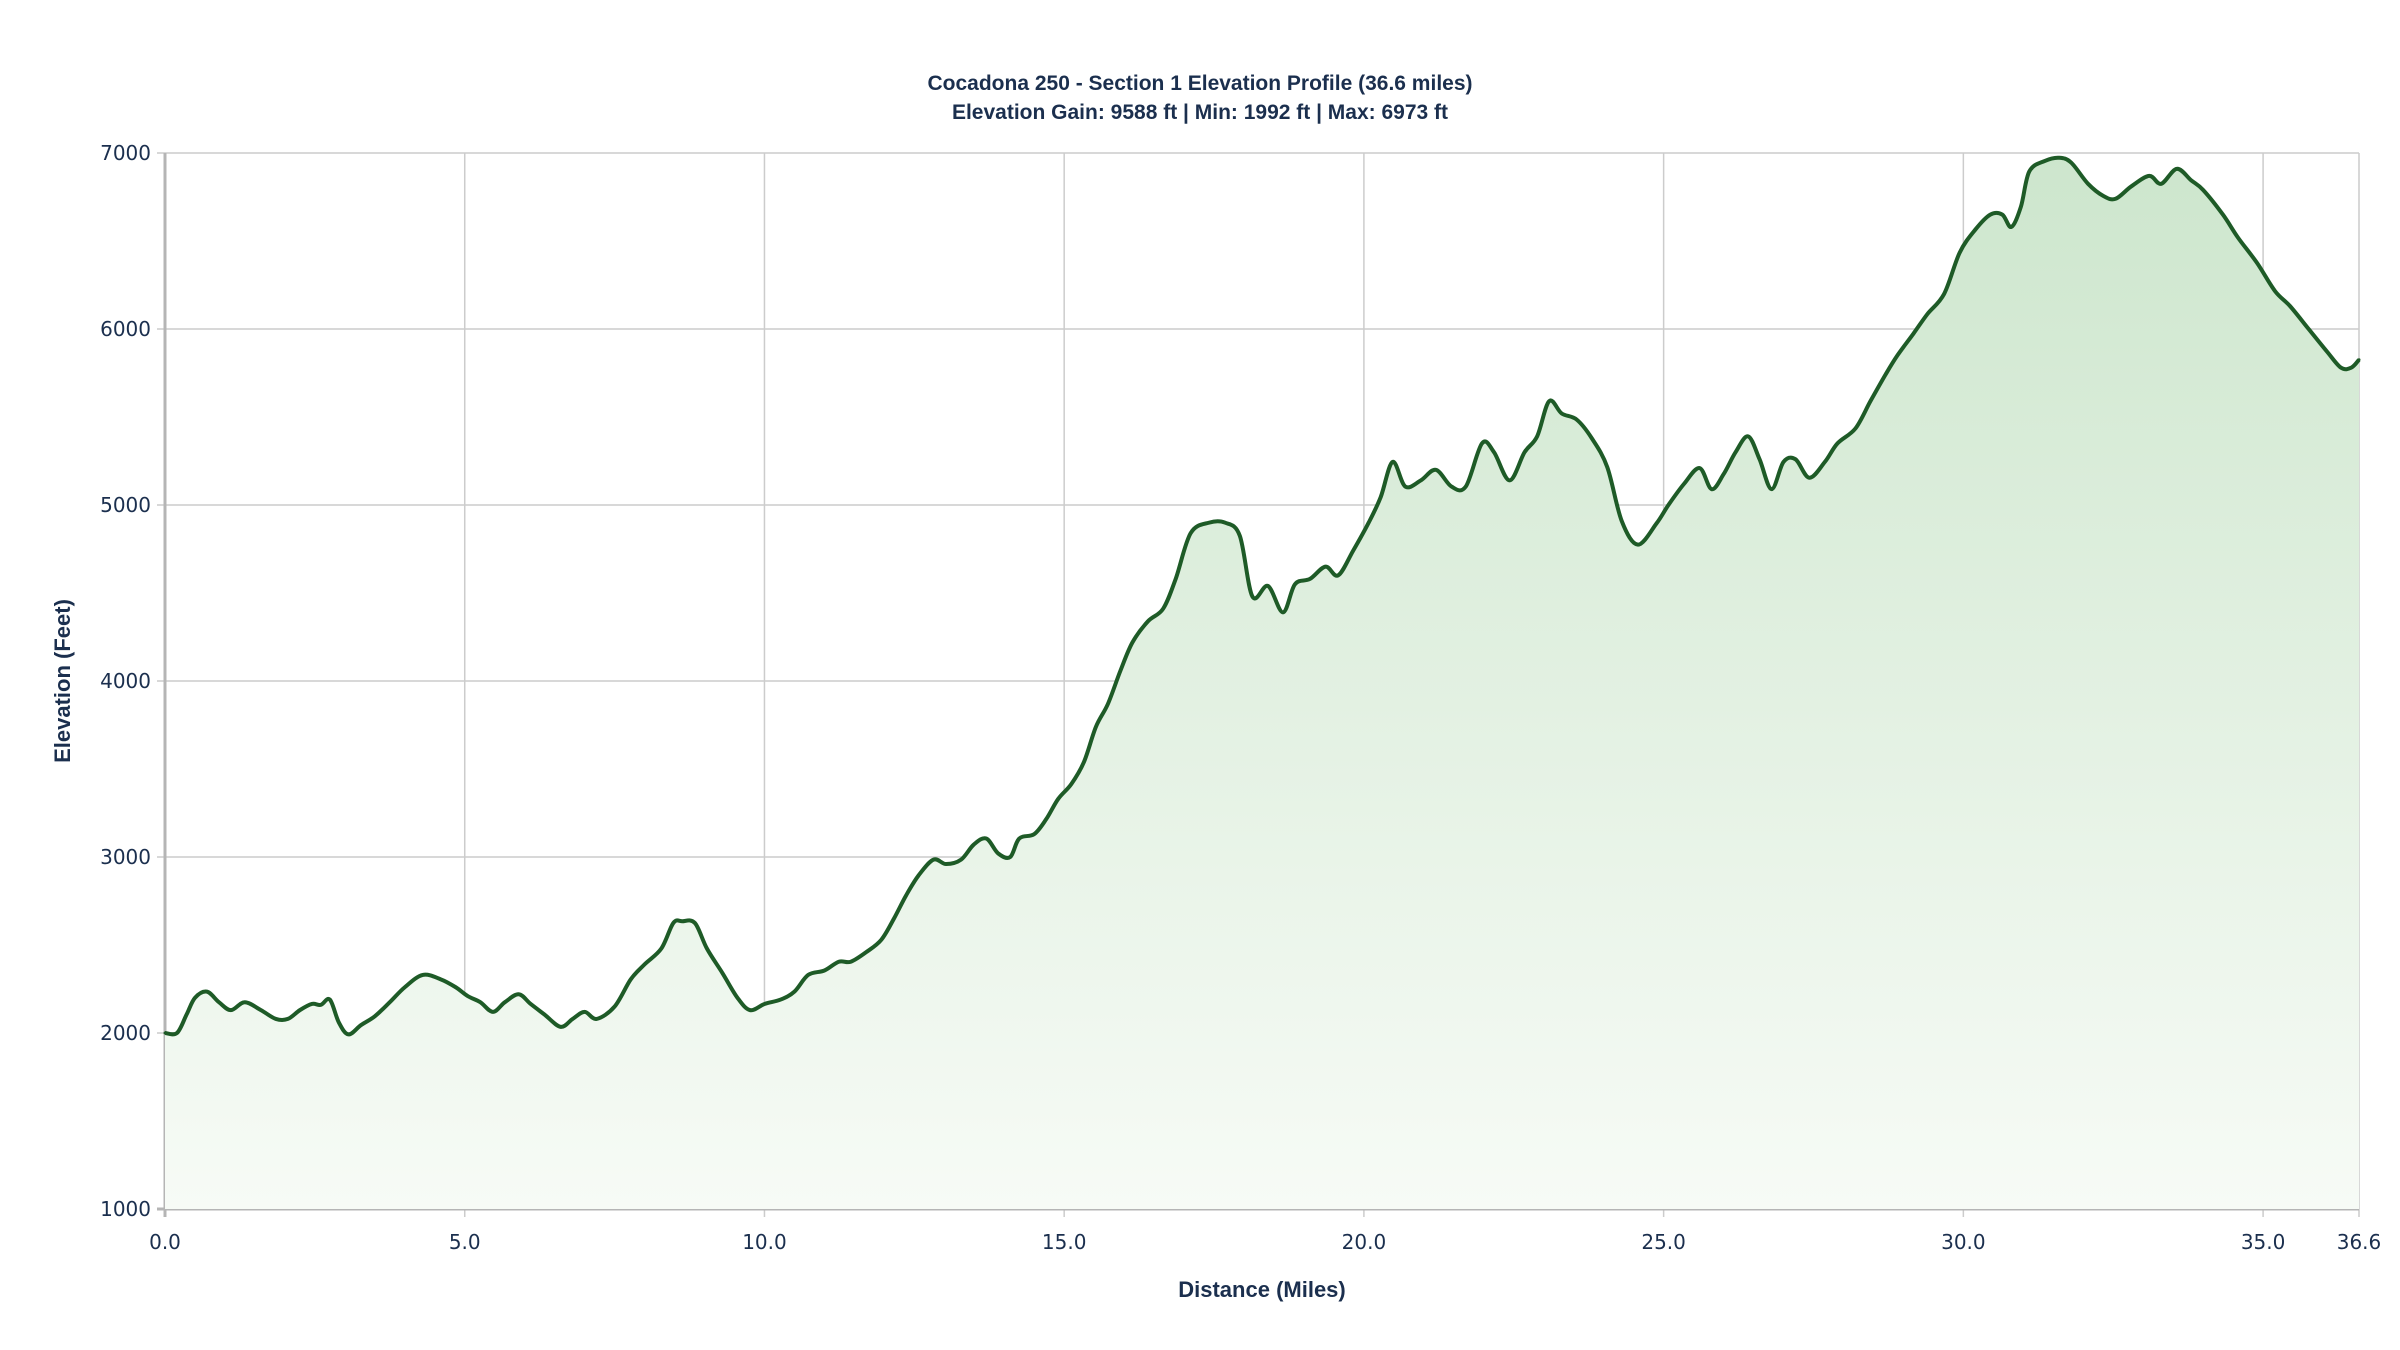  Describe the element at coordinates (1663, 1242) in the screenshot. I see `x-tick-label: 25.0` at that location.